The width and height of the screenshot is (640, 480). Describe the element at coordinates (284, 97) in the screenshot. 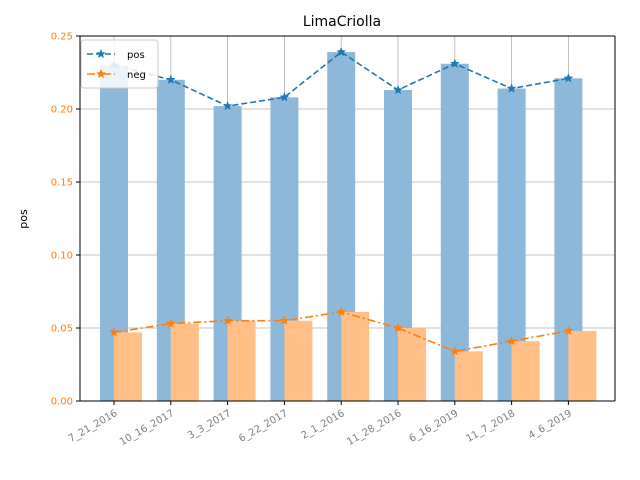

I see `marker-pos-6_22_2017` at that location.